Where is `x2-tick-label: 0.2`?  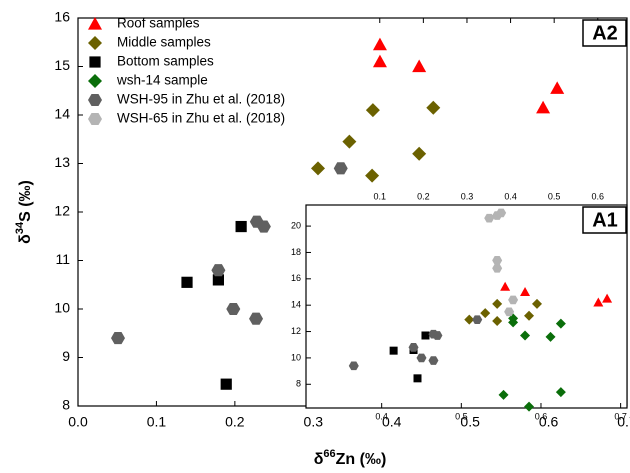 x2-tick-label: 0.2 is located at coordinates (423, 196).